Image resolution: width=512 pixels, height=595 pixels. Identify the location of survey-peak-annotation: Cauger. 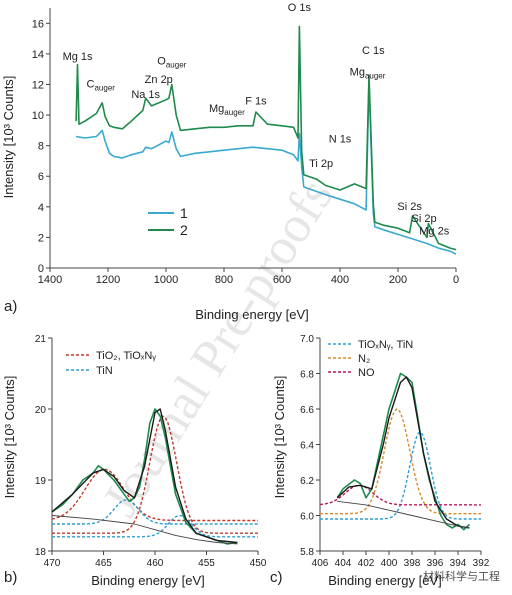
(101, 86).